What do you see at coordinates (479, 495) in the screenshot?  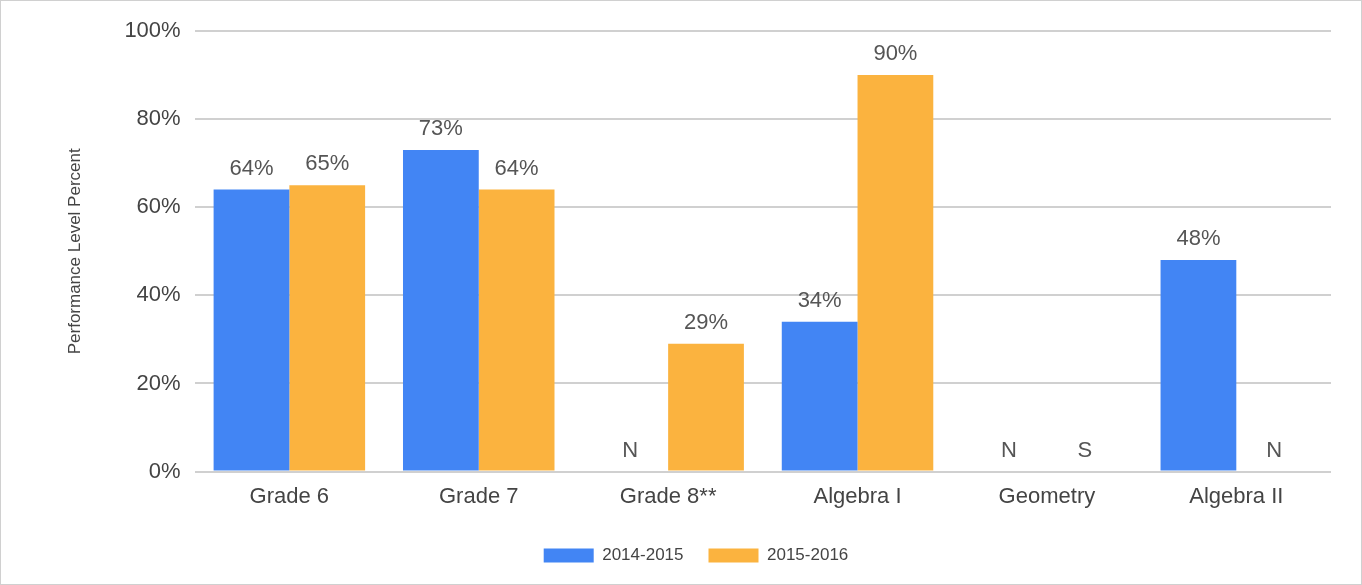 I see `x-tick-label: Grade 7` at bounding box center [479, 495].